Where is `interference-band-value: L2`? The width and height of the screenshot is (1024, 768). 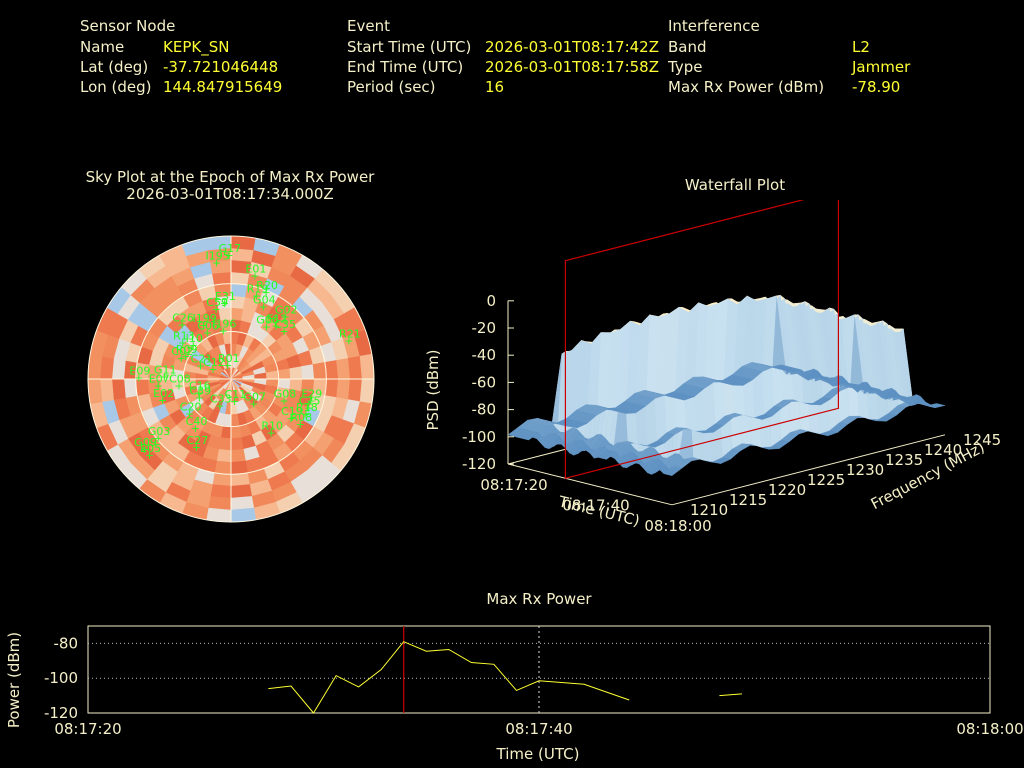 interference-band-value: L2 is located at coordinates (861, 47).